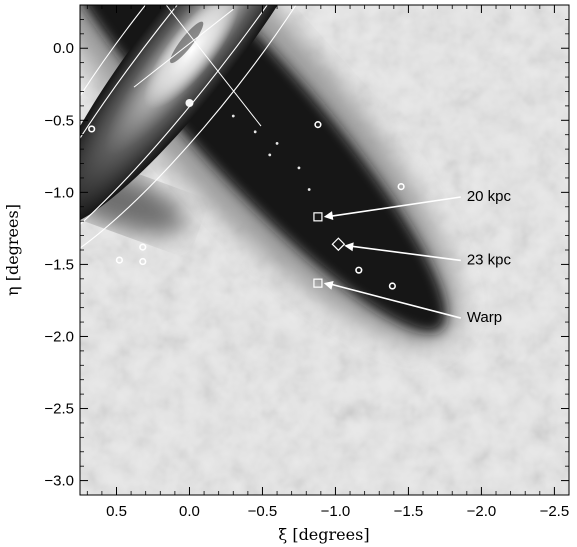  Describe the element at coordinates (409, 511) in the screenshot. I see `x-tick-label: −1.5` at that location.